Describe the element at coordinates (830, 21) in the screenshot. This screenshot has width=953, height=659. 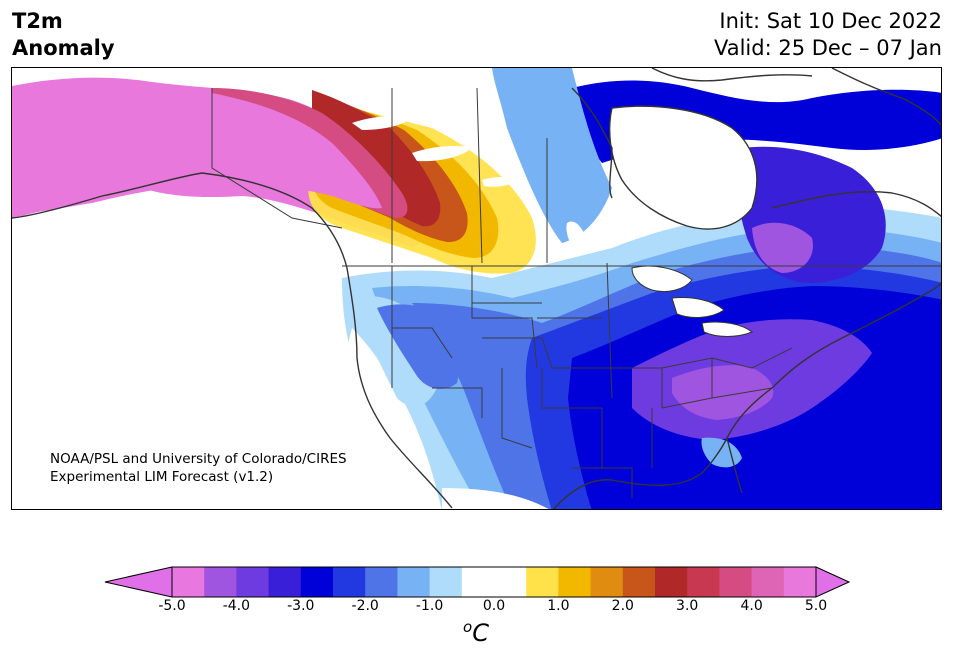
I see `init-date: Init: Sat 10 Dec 2022` at that location.